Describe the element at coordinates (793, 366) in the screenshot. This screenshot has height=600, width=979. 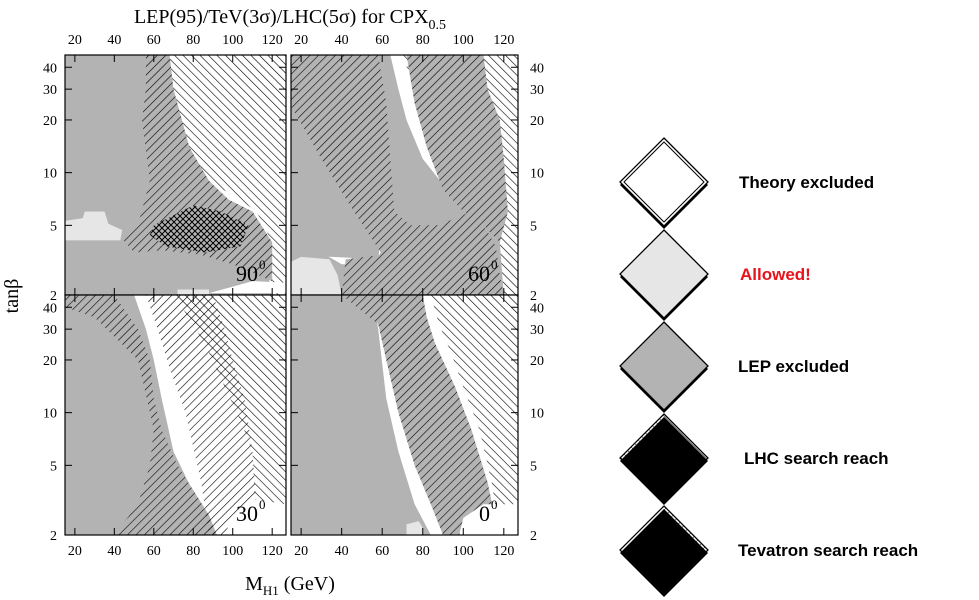
I see `legend-label: LEP excluded` at that location.